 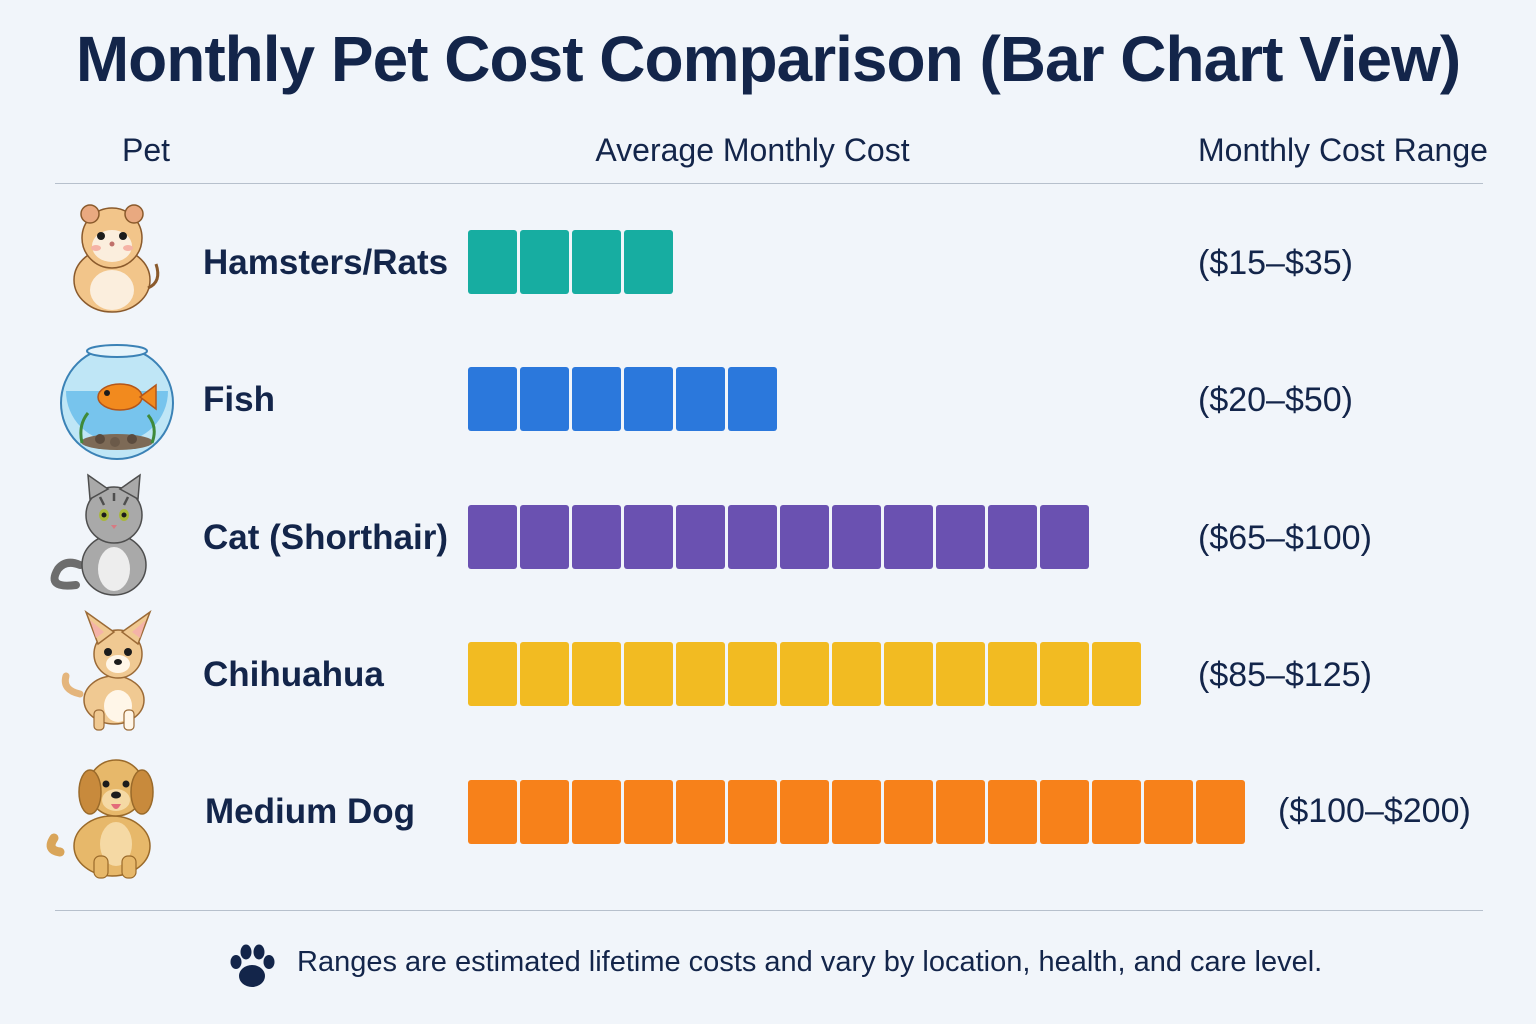 What do you see at coordinates (769, 910) in the screenshot?
I see `footer-divider` at bounding box center [769, 910].